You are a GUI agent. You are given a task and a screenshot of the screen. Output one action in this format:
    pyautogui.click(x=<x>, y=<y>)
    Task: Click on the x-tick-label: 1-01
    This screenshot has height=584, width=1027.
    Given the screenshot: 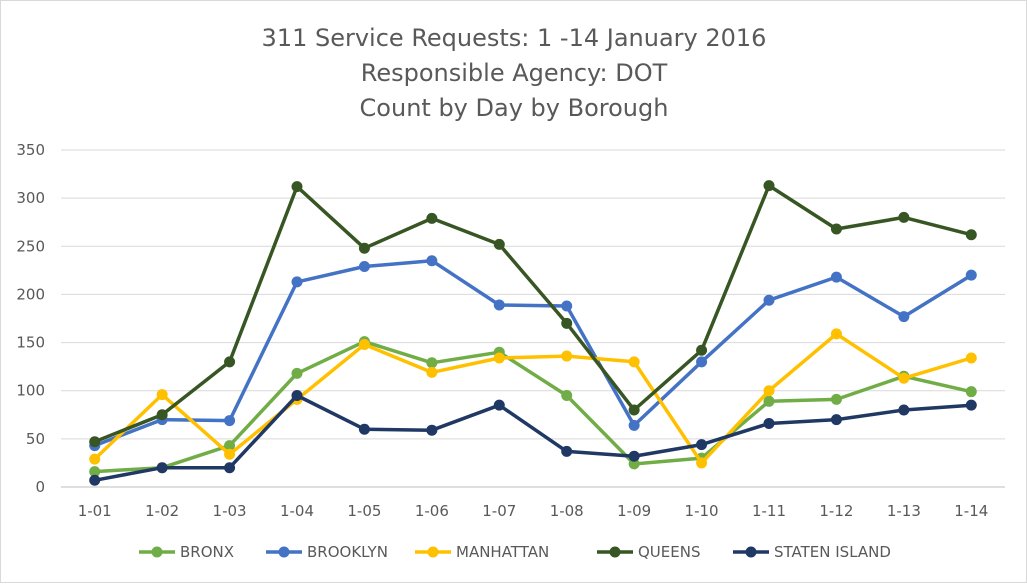 What is the action you would take?
    pyautogui.click(x=95, y=511)
    